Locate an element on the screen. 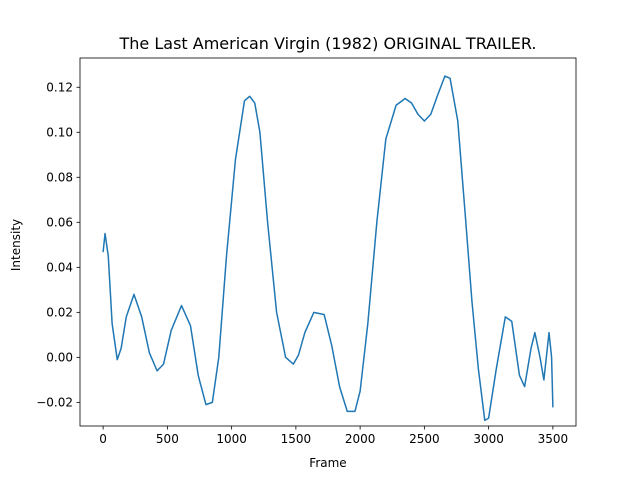  y-tick-label: 0.10 is located at coordinates (59, 132).